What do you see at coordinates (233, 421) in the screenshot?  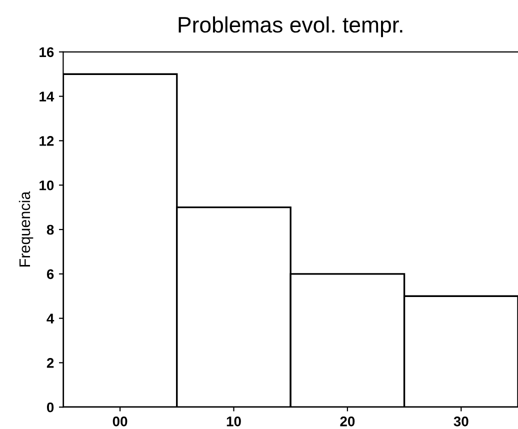 I see `x-tick-label: 10` at bounding box center [233, 421].